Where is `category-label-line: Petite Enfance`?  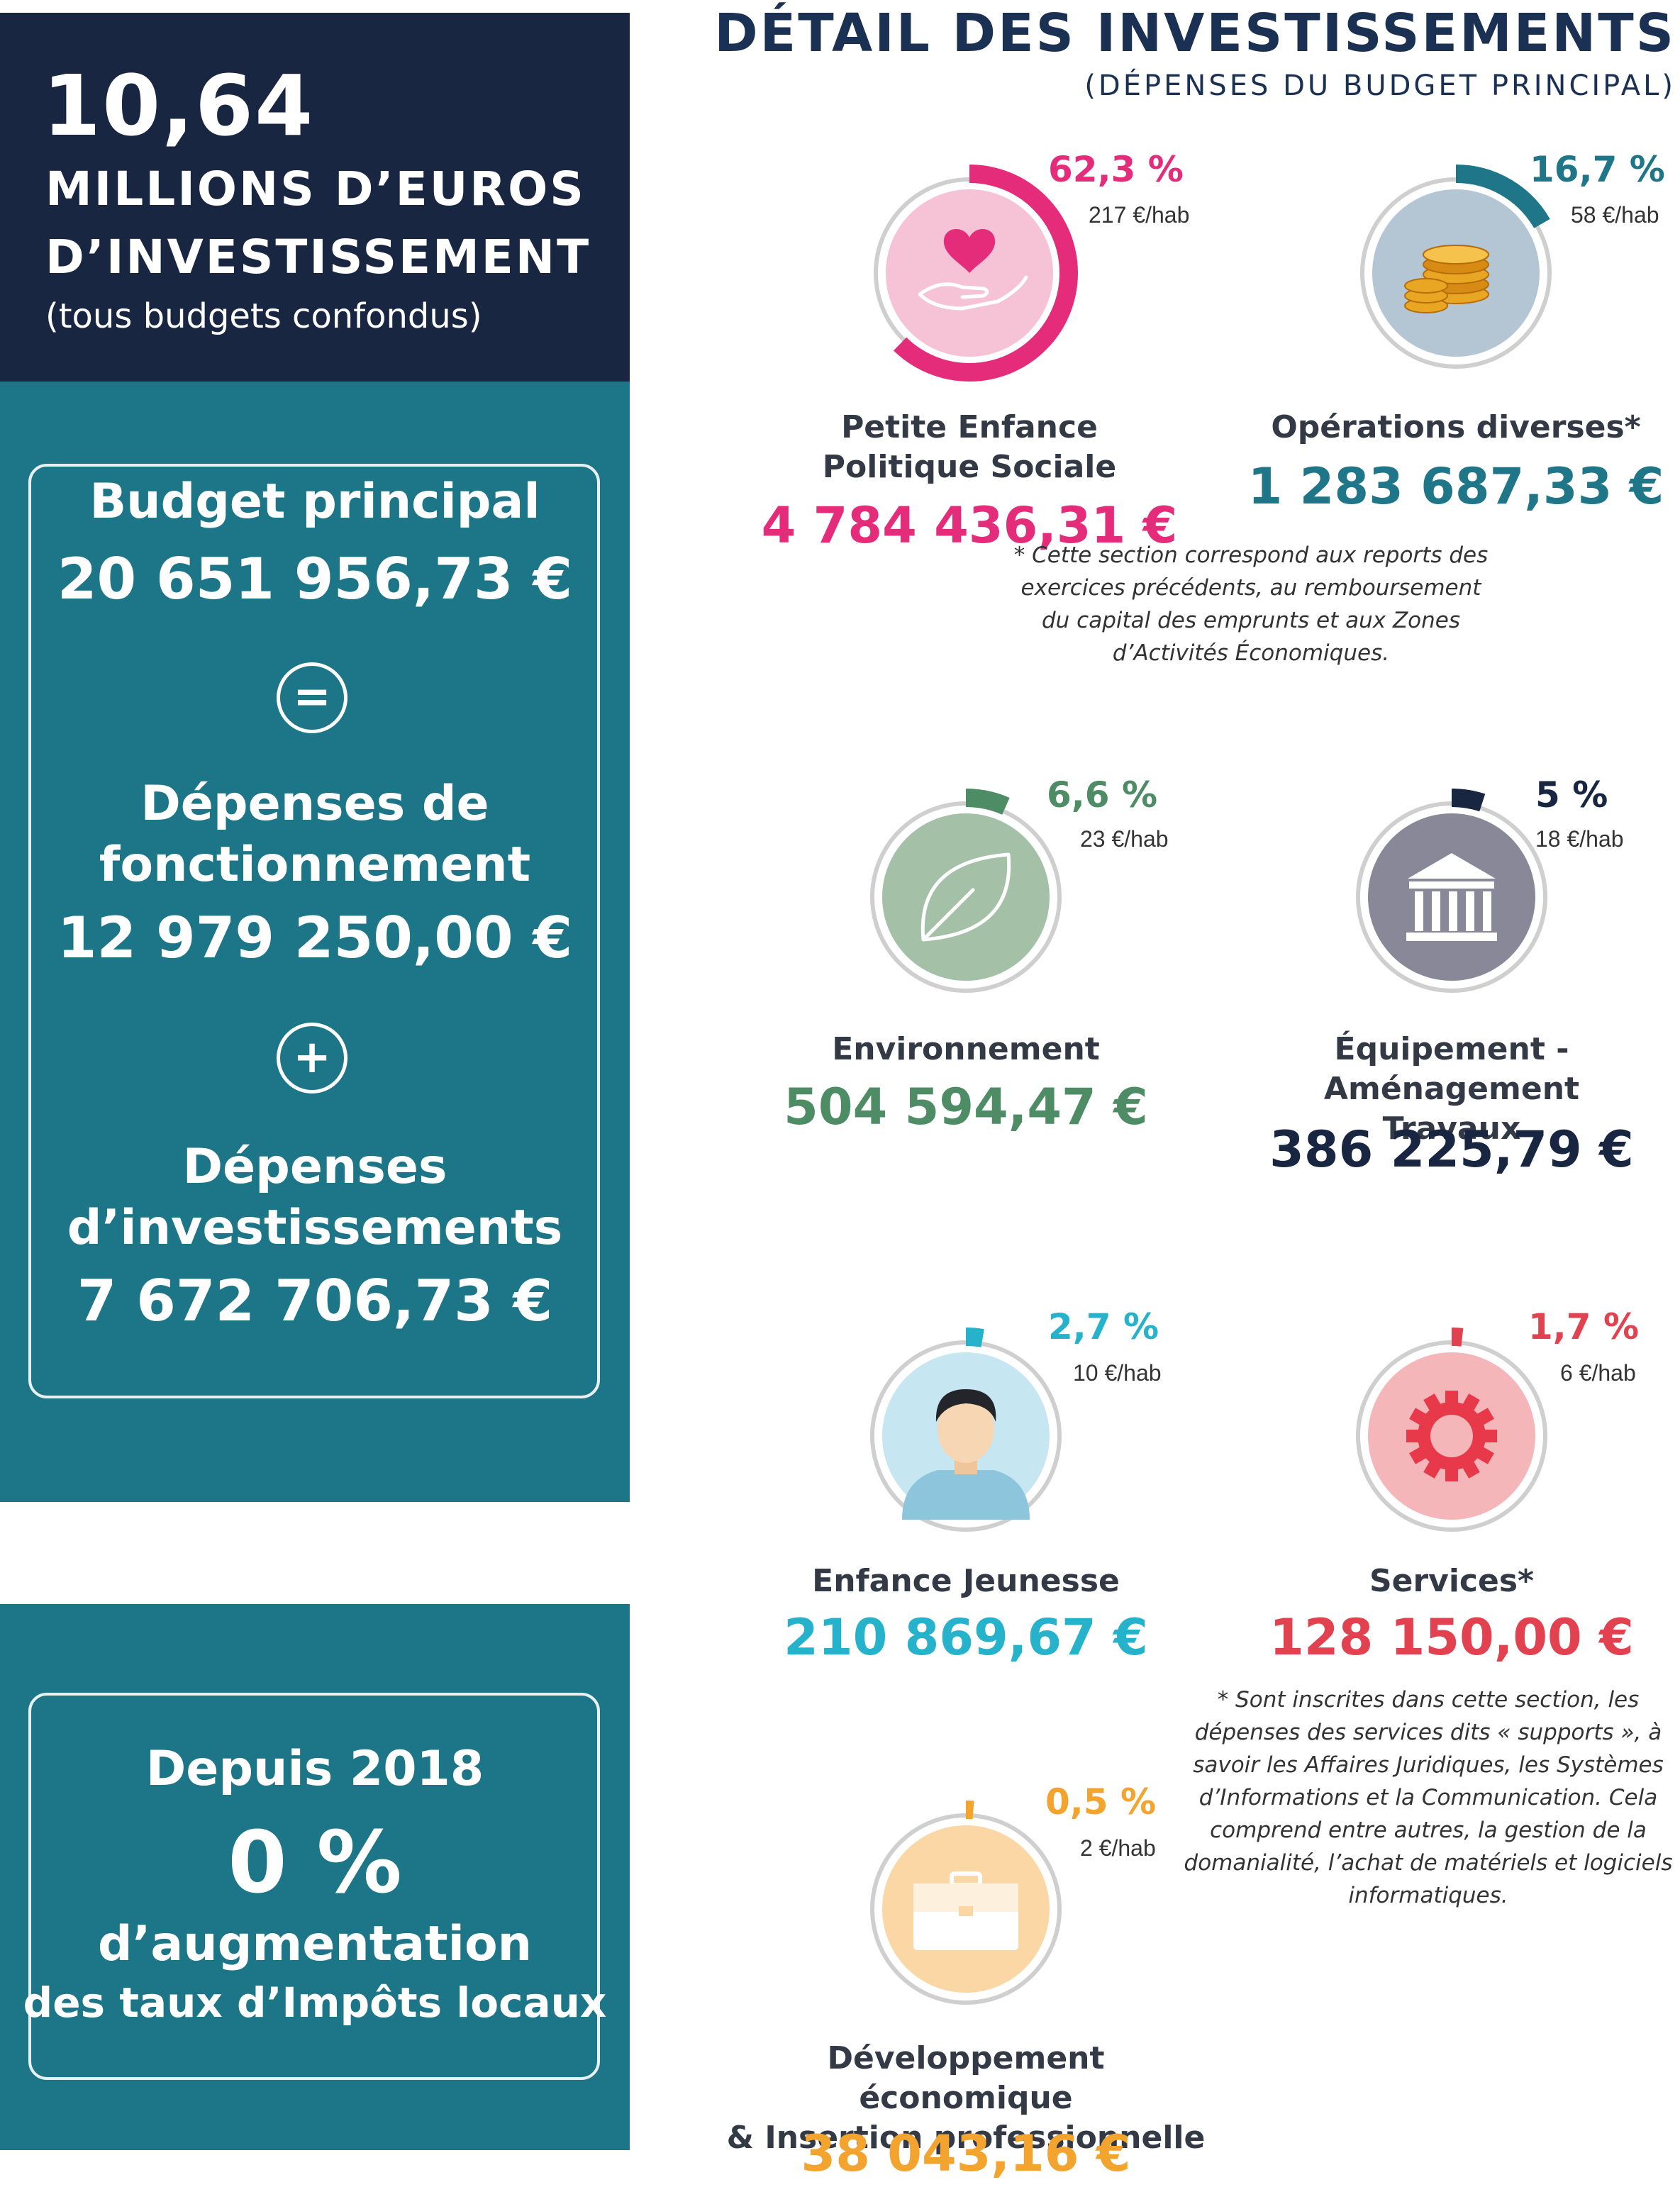
category-label-line: Petite Enfance is located at coordinates (969, 427).